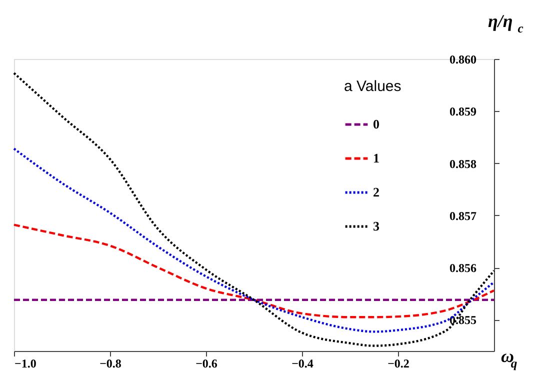 The width and height of the screenshot is (542, 371). What do you see at coordinates (463, 215) in the screenshot?
I see `y-tick-label: 0.857` at bounding box center [463, 215].